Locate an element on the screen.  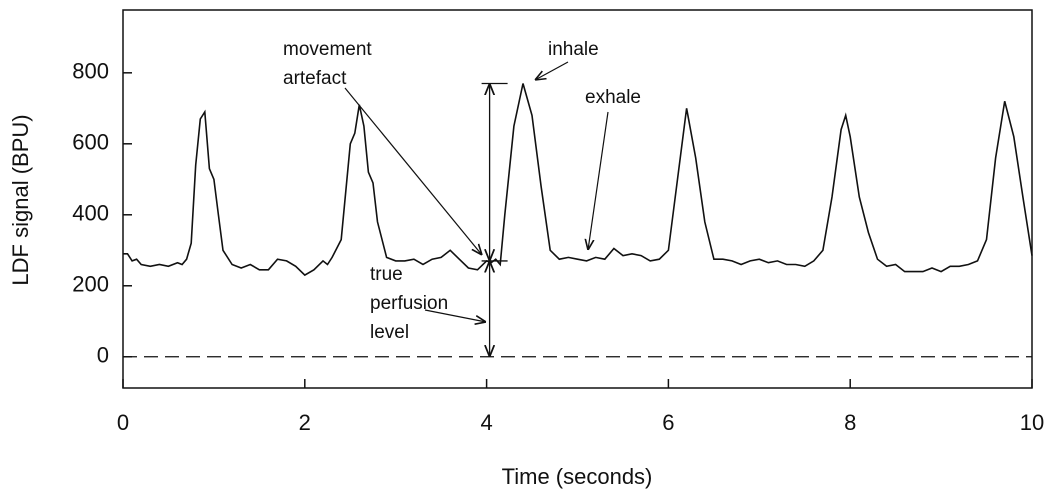
annotation: exhale is located at coordinates (613, 97).